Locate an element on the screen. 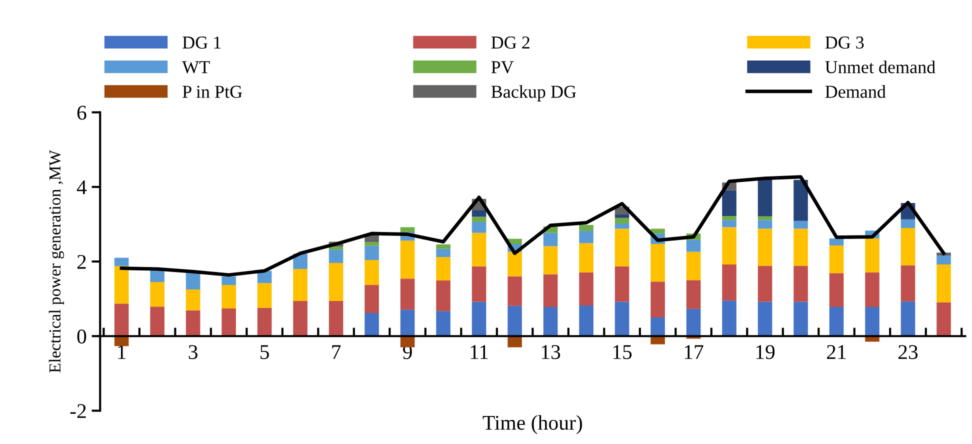  legend-label: Unmet demand is located at coordinates (880, 67).